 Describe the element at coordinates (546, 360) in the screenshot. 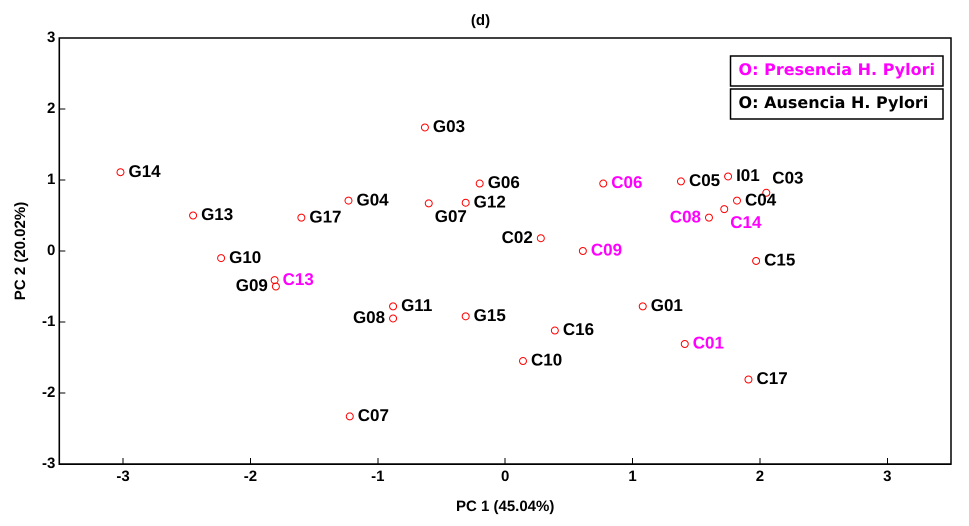

I see `data-label: C10` at that location.